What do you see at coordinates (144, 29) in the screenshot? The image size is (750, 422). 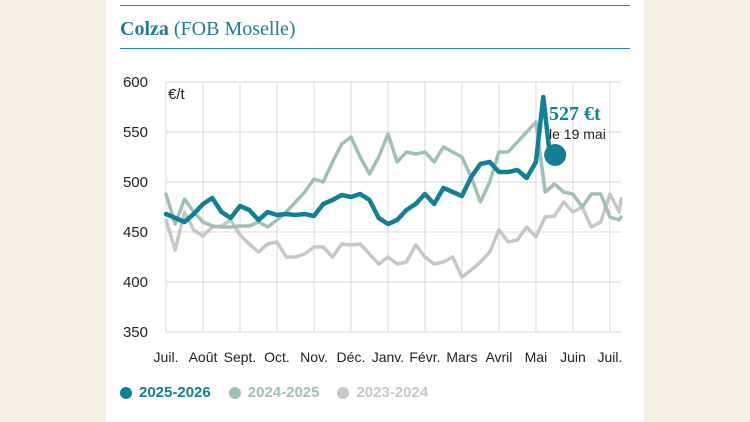 I see `title-main: Colza` at bounding box center [144, 29].